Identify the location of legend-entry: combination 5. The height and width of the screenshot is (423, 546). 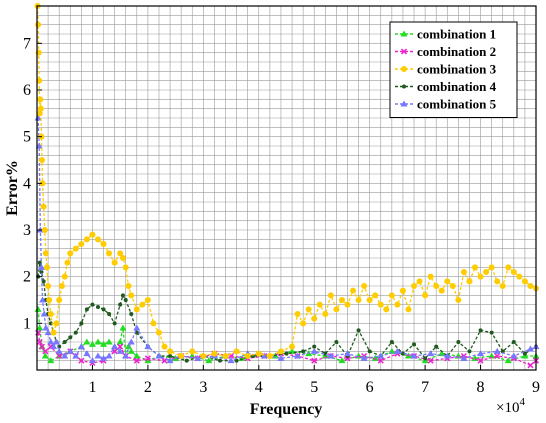
(446, 104).